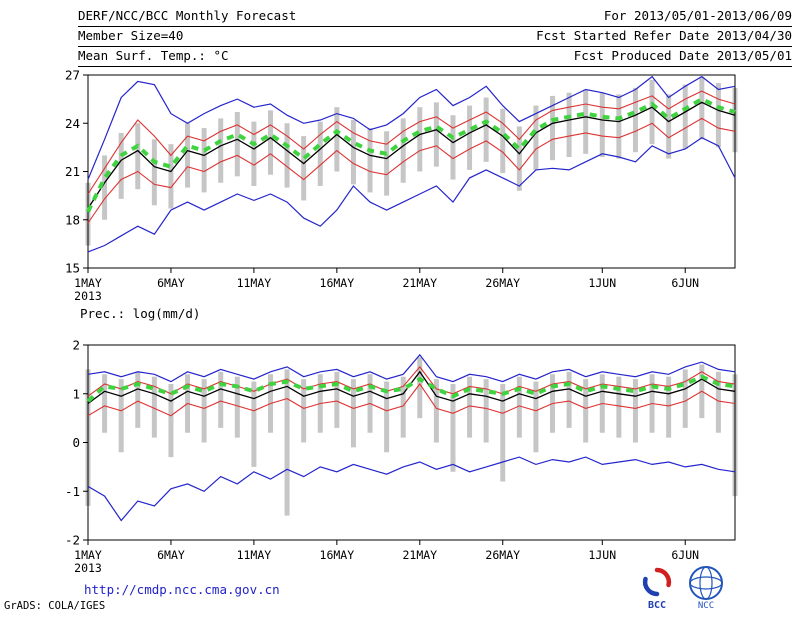 The height and width of the screenshot is (618, 800). What do you see at coordinates (182, 589) in the screenshot?
I see `source-url: http://cmdp.ncc.cma.gov.cn` at bounding box center [182, 589].